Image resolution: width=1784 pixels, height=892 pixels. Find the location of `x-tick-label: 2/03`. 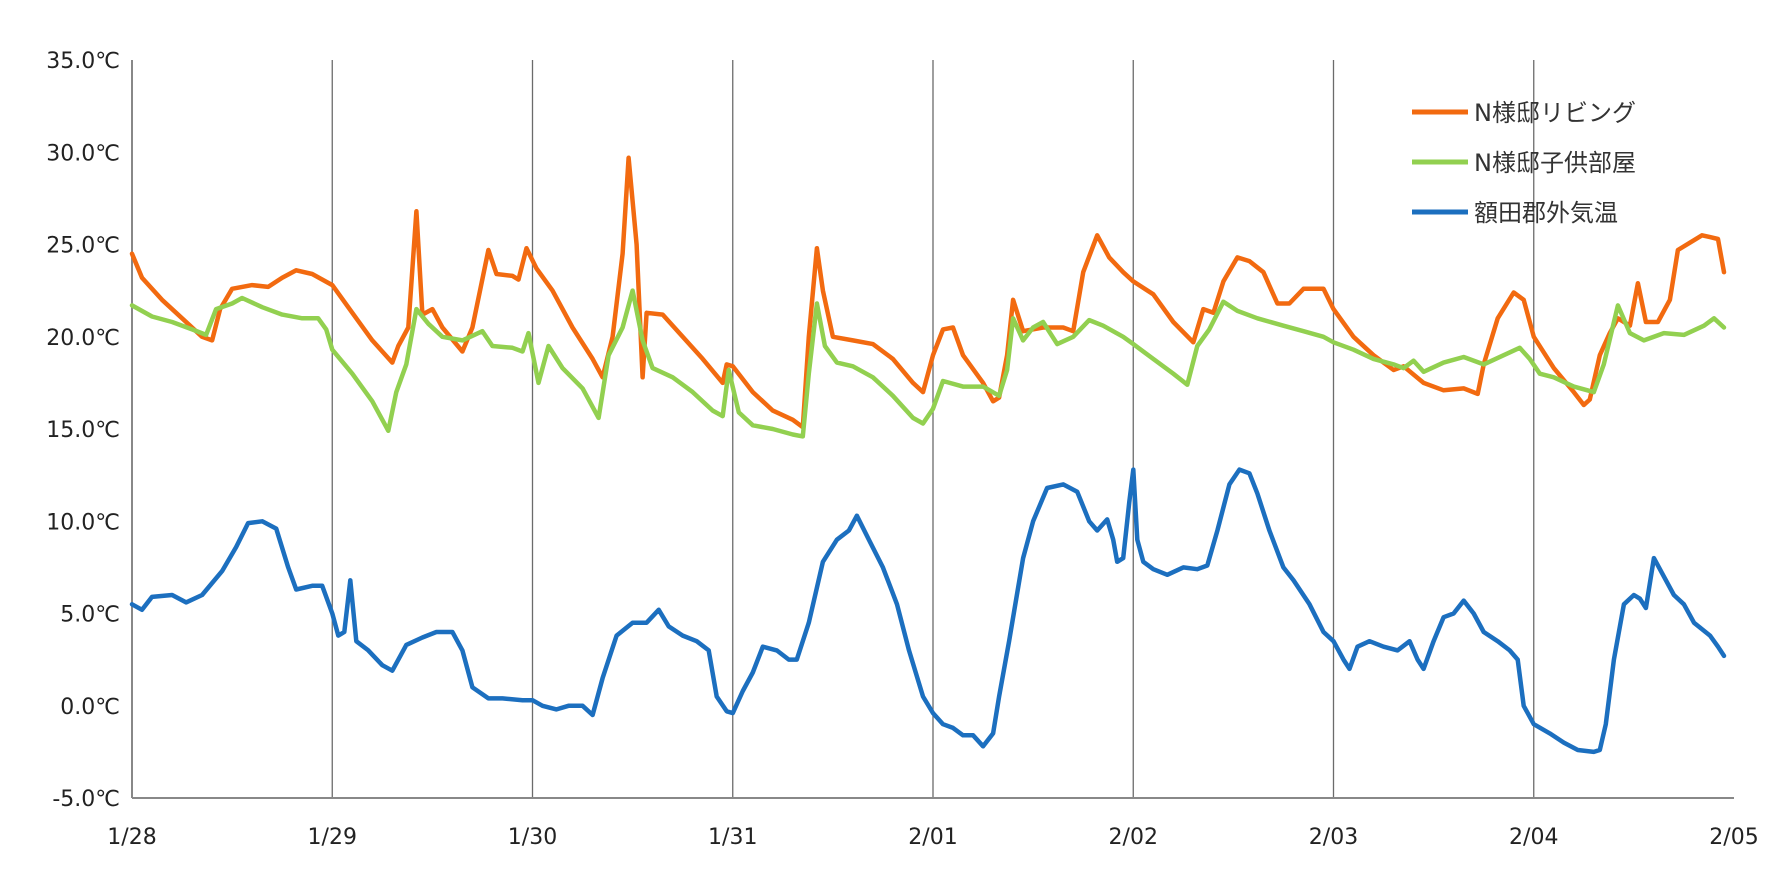

x-tick-label: 2/03 is located at coordinates (1333, 837).